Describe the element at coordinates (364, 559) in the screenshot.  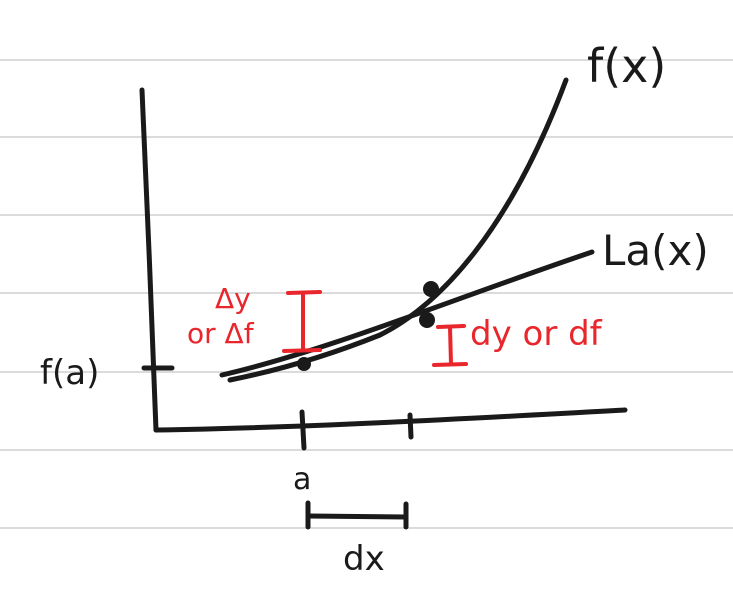
I see `dx-label: dx` at that location.